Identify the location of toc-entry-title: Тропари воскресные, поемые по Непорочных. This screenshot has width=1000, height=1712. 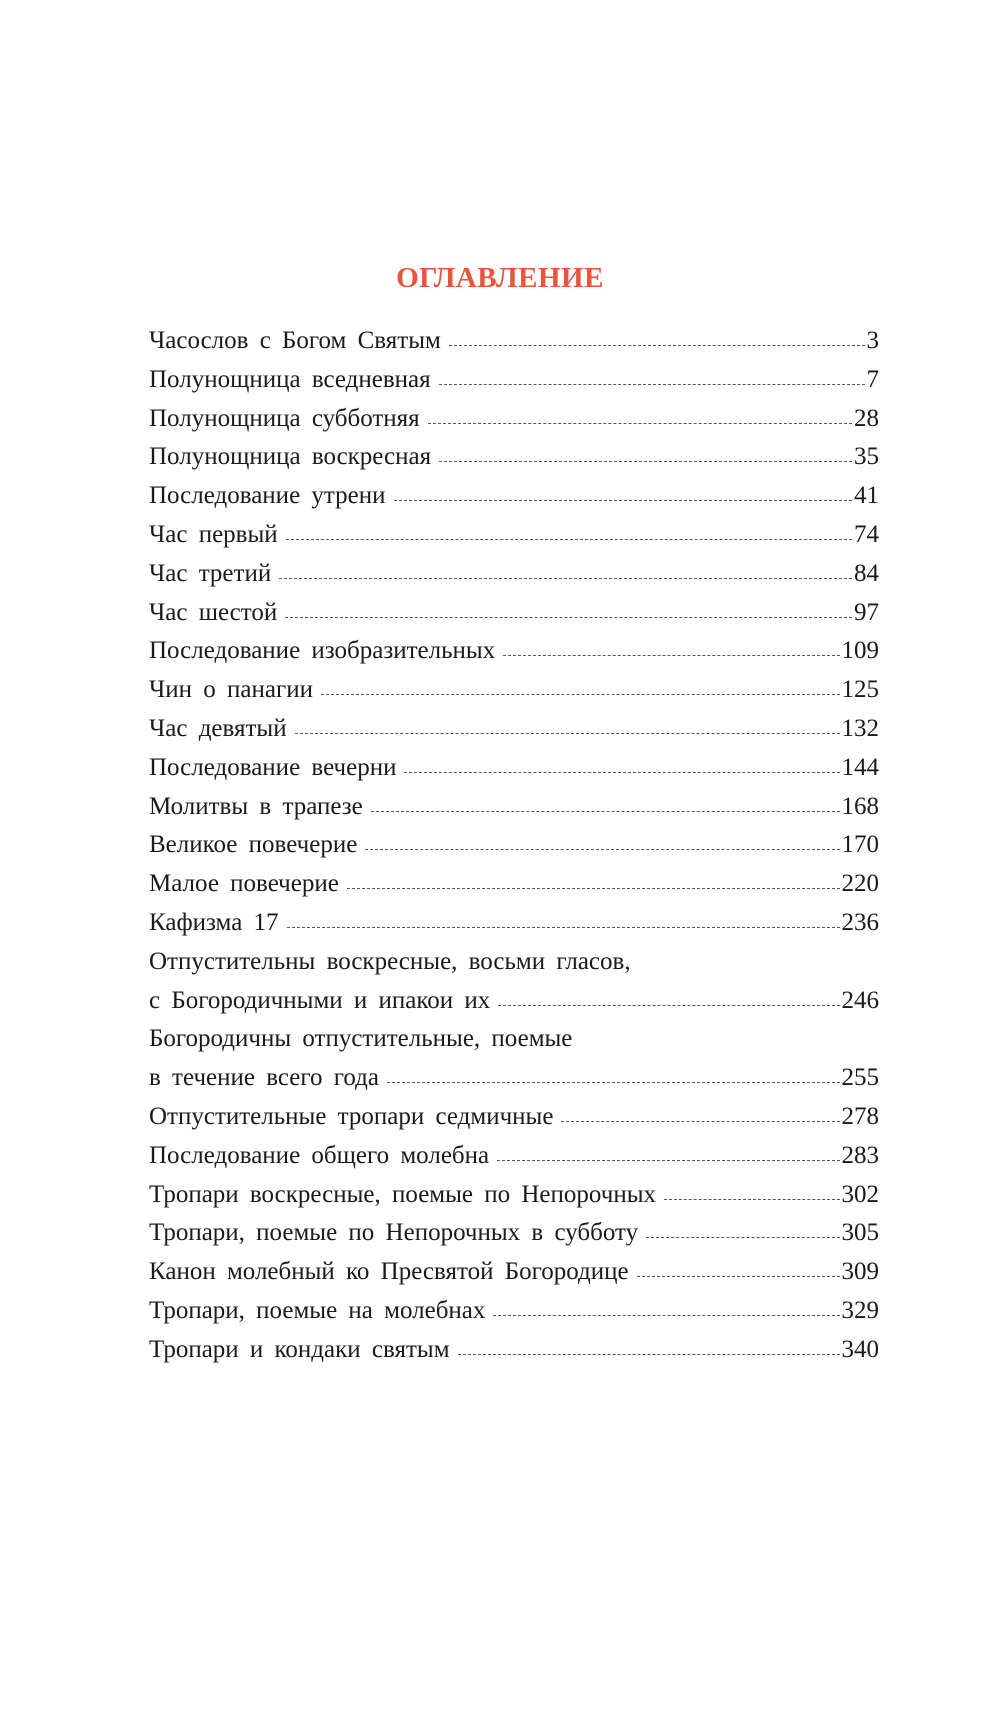
(403, 1194).